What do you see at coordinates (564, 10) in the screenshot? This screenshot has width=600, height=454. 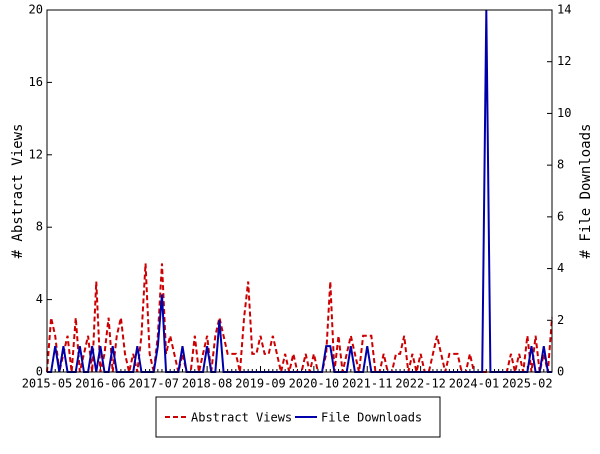 I see `y2-tick-label: 14` at bounding box center [564, 10].